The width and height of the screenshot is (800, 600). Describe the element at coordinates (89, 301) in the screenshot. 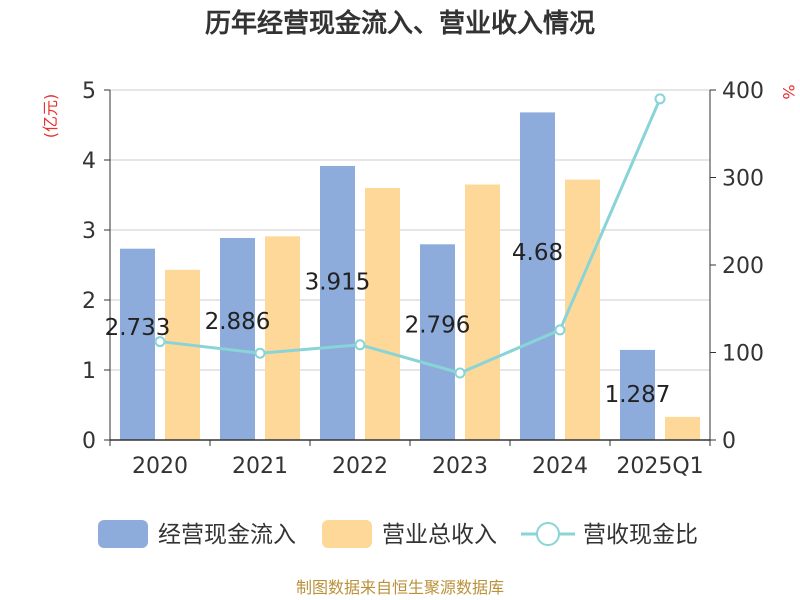

I see `left-tick-label: 2` at that location.